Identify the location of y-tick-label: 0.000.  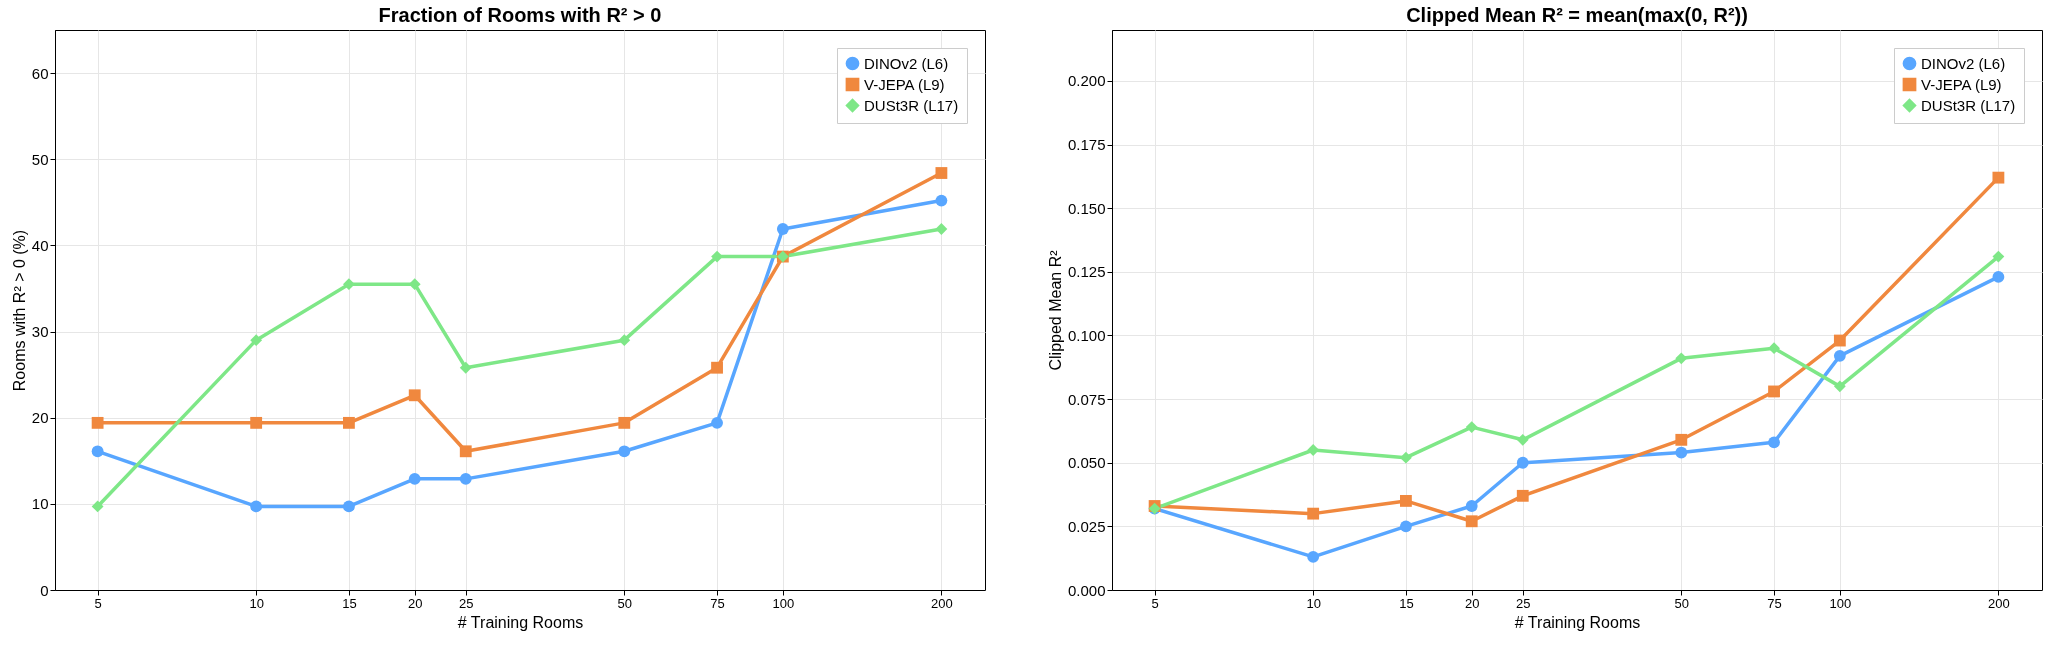
(1086, 590).